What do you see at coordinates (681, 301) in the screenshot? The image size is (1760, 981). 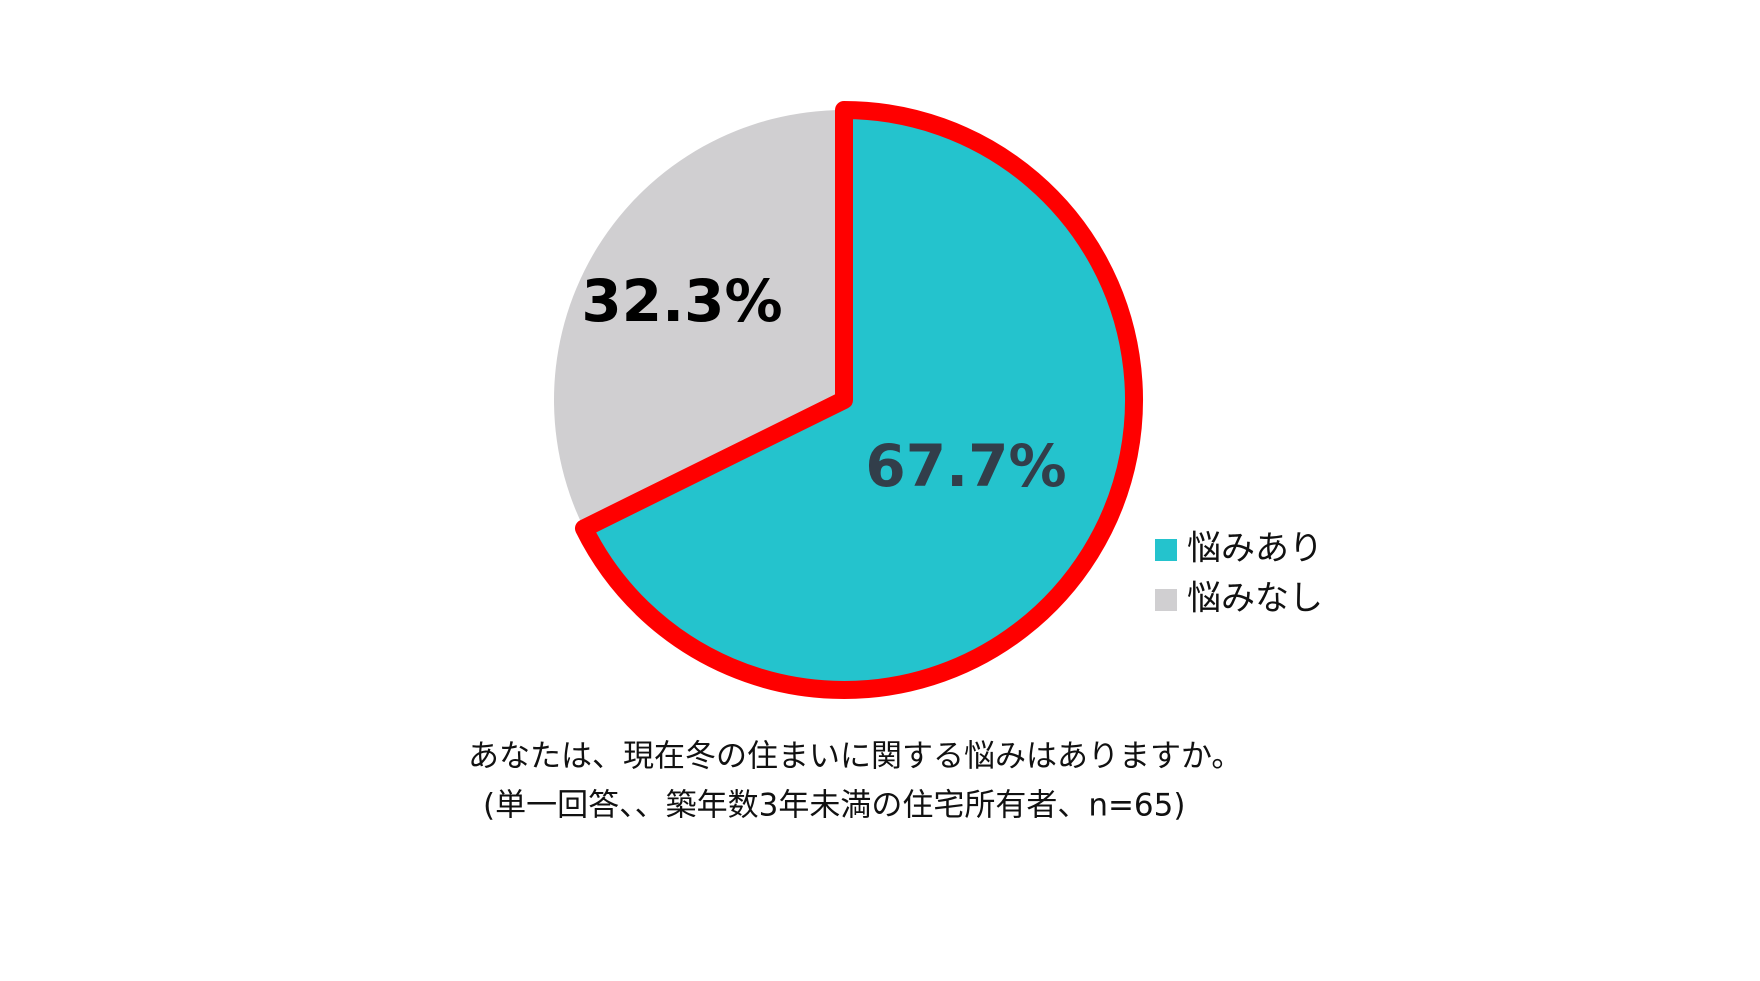 I see `value-label: 32.3%` at bounding box center [681, 301].